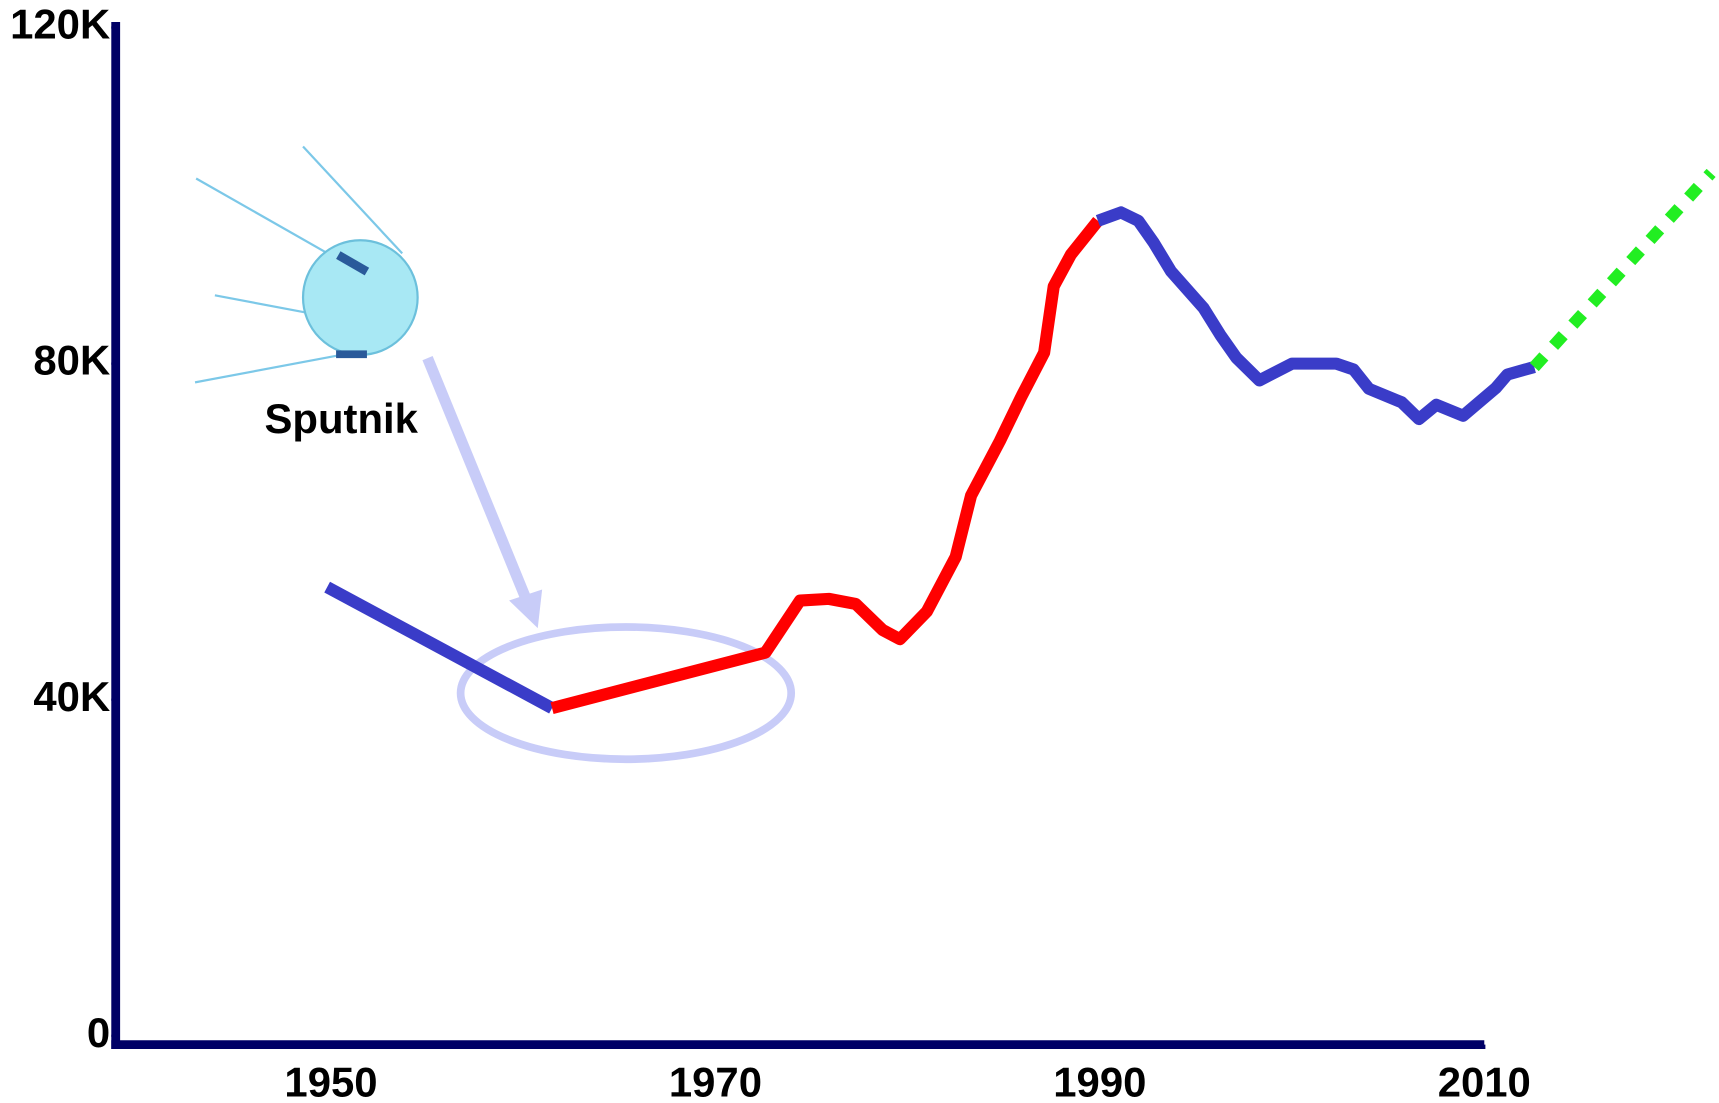 This screenshot has width=1719, height=1103. What do you see at coordinates (71, 360) in the screenshot?
I see `y-tick-label: 80K` at bounding box center [71, 360].